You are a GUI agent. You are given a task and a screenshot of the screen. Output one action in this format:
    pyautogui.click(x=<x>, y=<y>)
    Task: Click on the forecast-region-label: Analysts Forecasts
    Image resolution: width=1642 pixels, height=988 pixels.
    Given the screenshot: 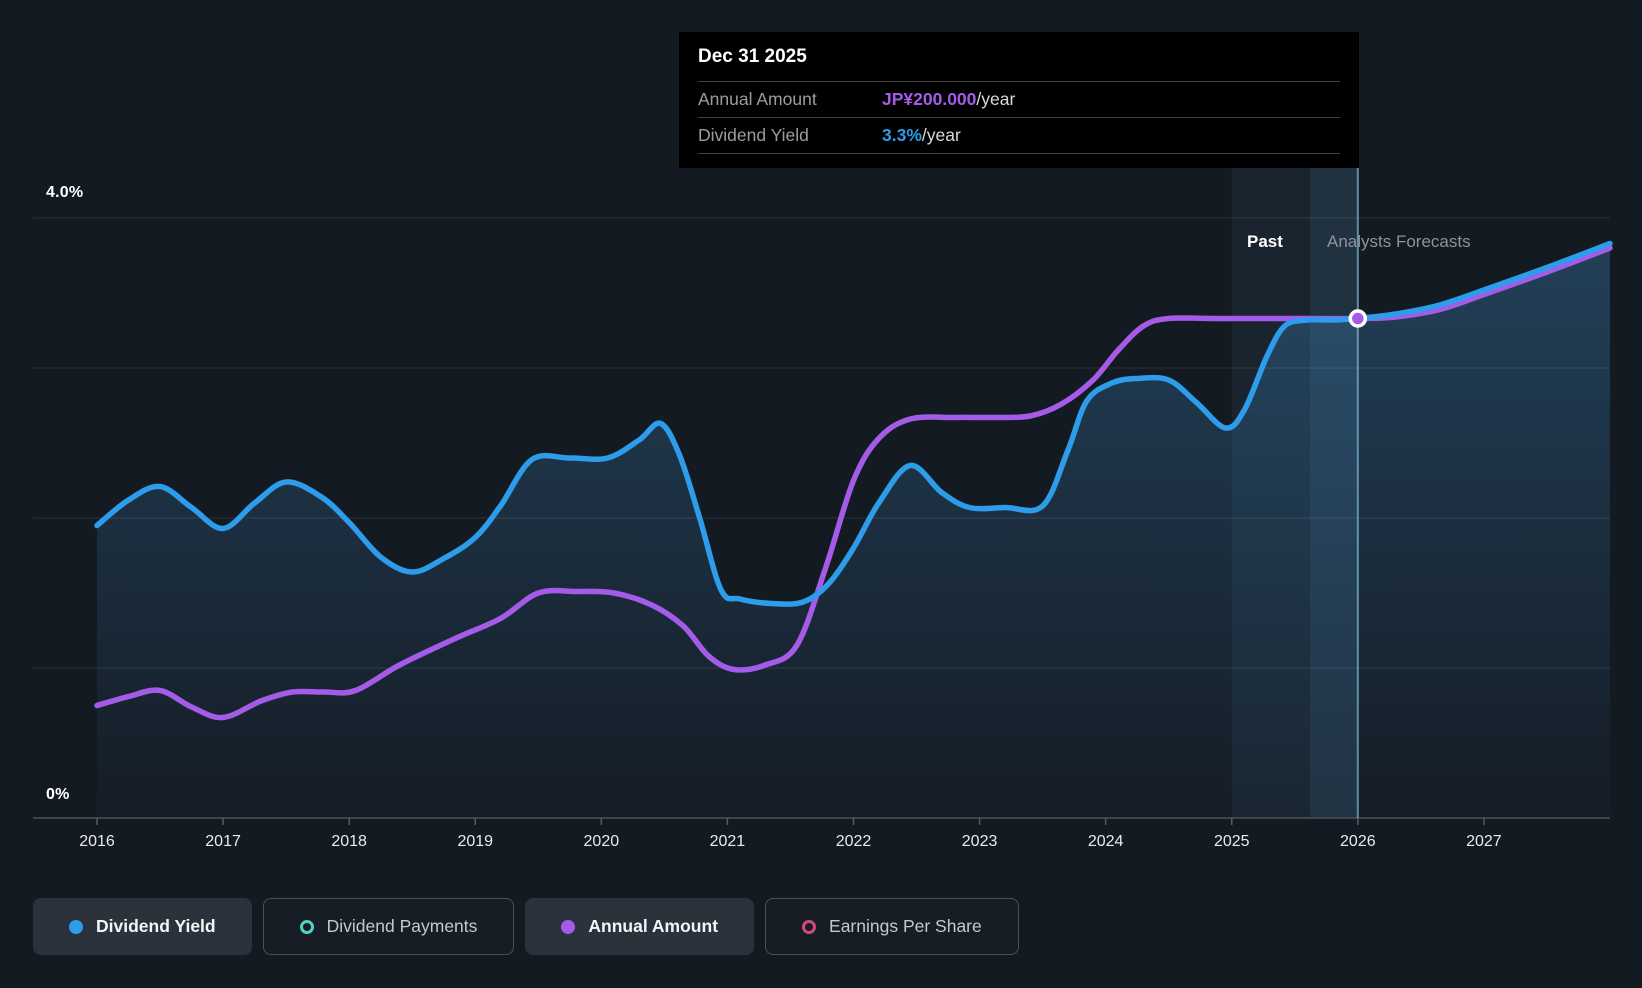 What is the action you would take?
    pyautogui.click(x=1399, y=241)
    